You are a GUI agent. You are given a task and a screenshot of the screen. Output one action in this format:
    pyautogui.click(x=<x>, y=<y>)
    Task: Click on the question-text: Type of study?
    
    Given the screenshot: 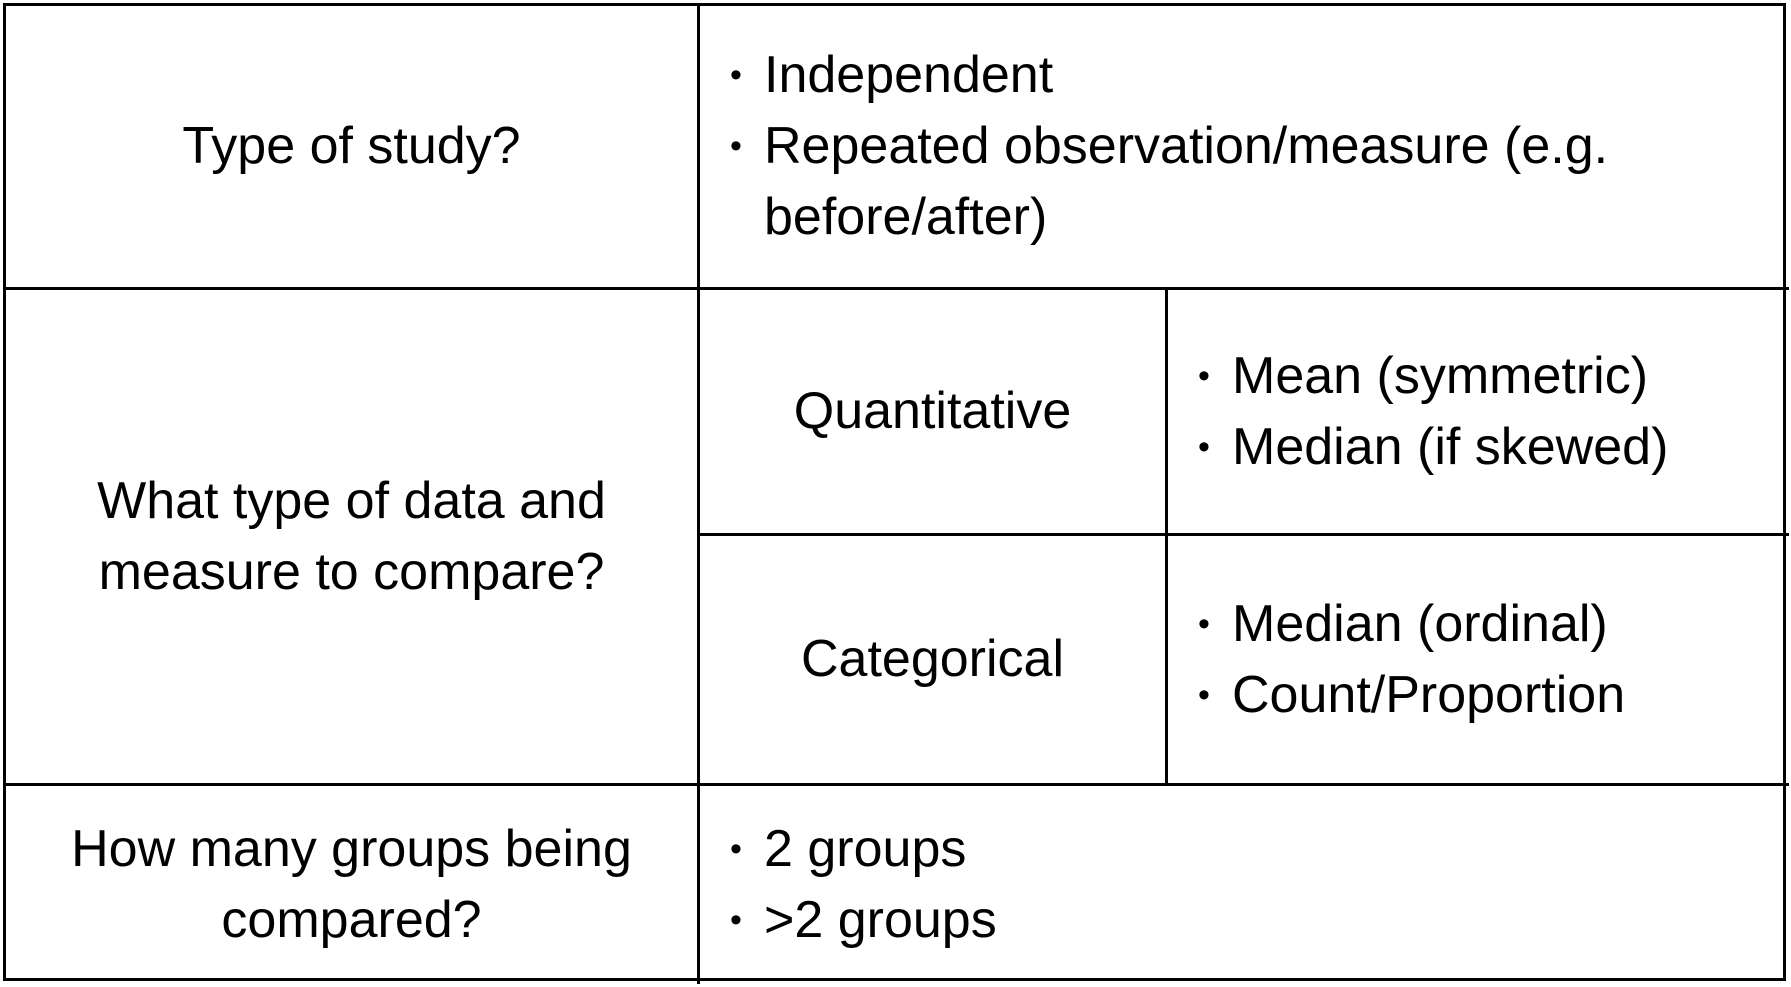 What is the action you would take?
    pyautogui.click(x=351, y=146)
    